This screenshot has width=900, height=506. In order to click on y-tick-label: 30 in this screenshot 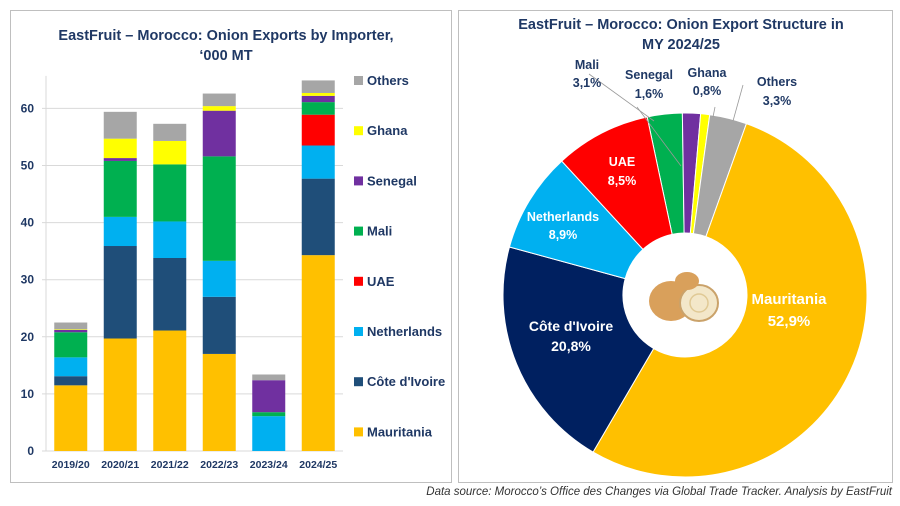, I will do `click(28, 280)`.